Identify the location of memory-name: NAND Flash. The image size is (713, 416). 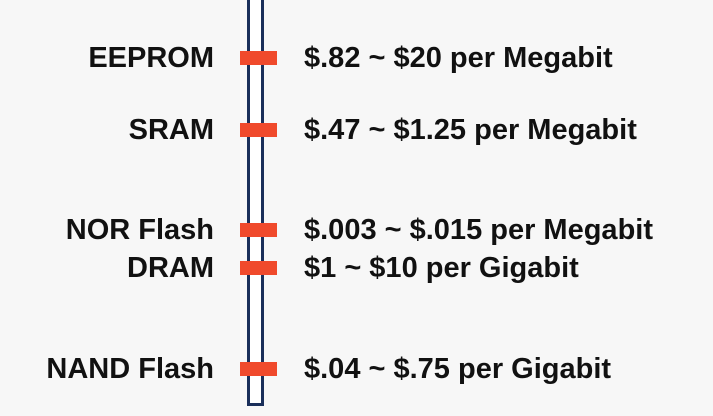
(130, 369).